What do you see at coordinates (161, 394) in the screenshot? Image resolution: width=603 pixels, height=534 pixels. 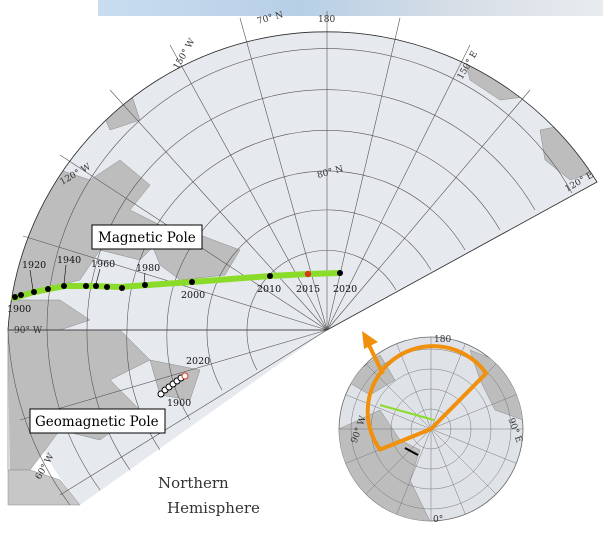 I see `geo-dot` at bounding box center [161, 394].